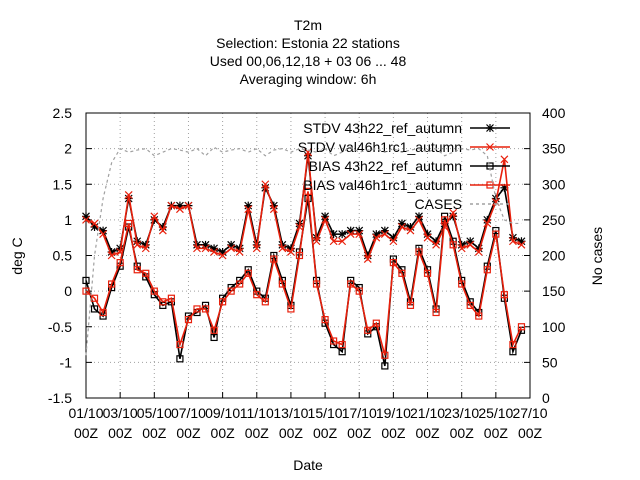 Image resolution: width=640 pixels, height=480 pixels. Describe the element at coordinates (393, 423) in the screenshot. I see `x-tick-label: 19/10 00Z` at that location.